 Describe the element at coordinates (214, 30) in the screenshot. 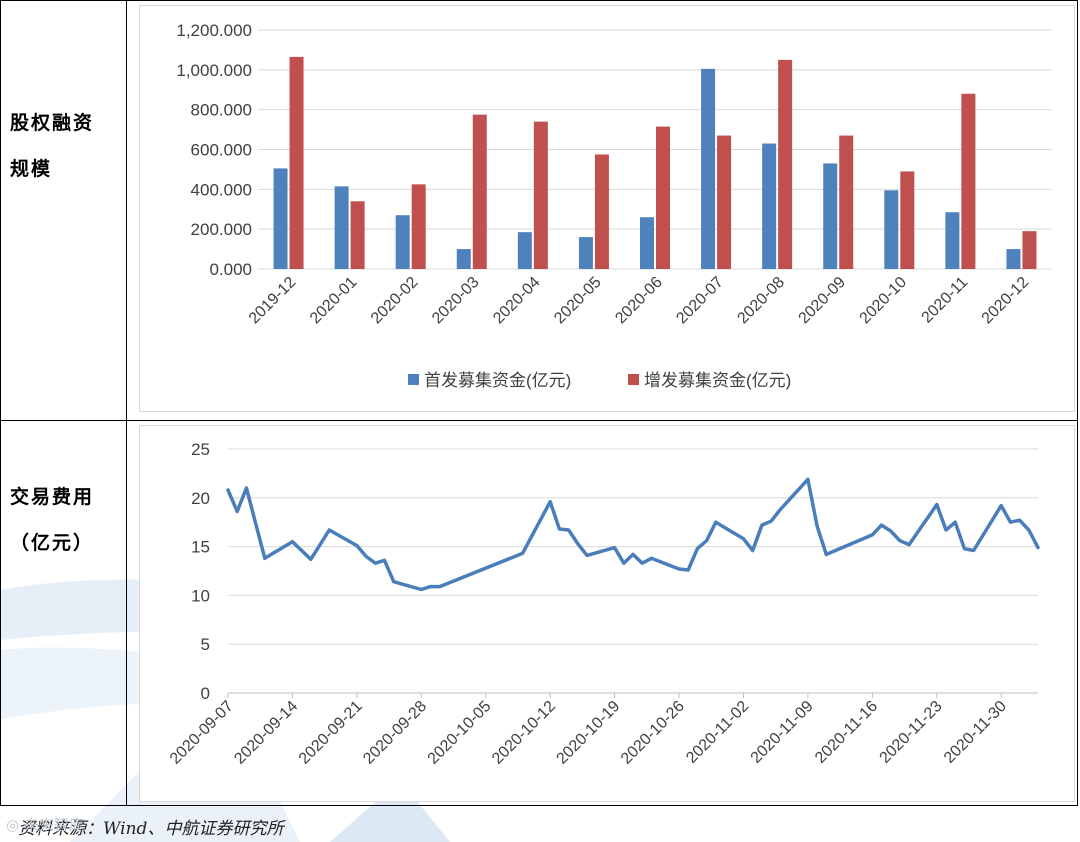

I see `y-tick-label: 1,200.000` at that location.